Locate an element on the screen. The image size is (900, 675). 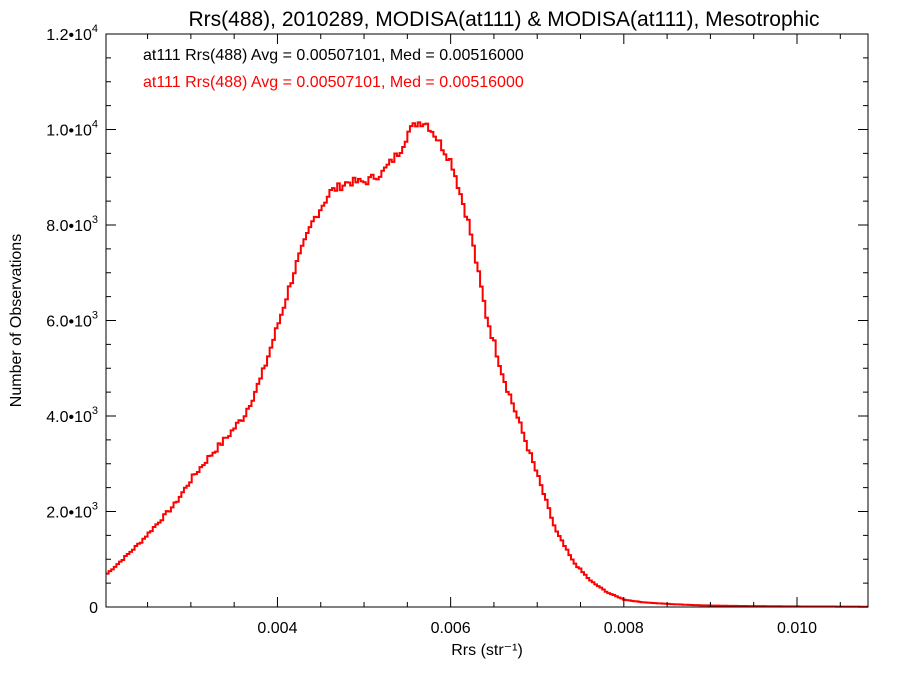
y-tick-label: 2.0•103 is located at coordinates (72, 511).